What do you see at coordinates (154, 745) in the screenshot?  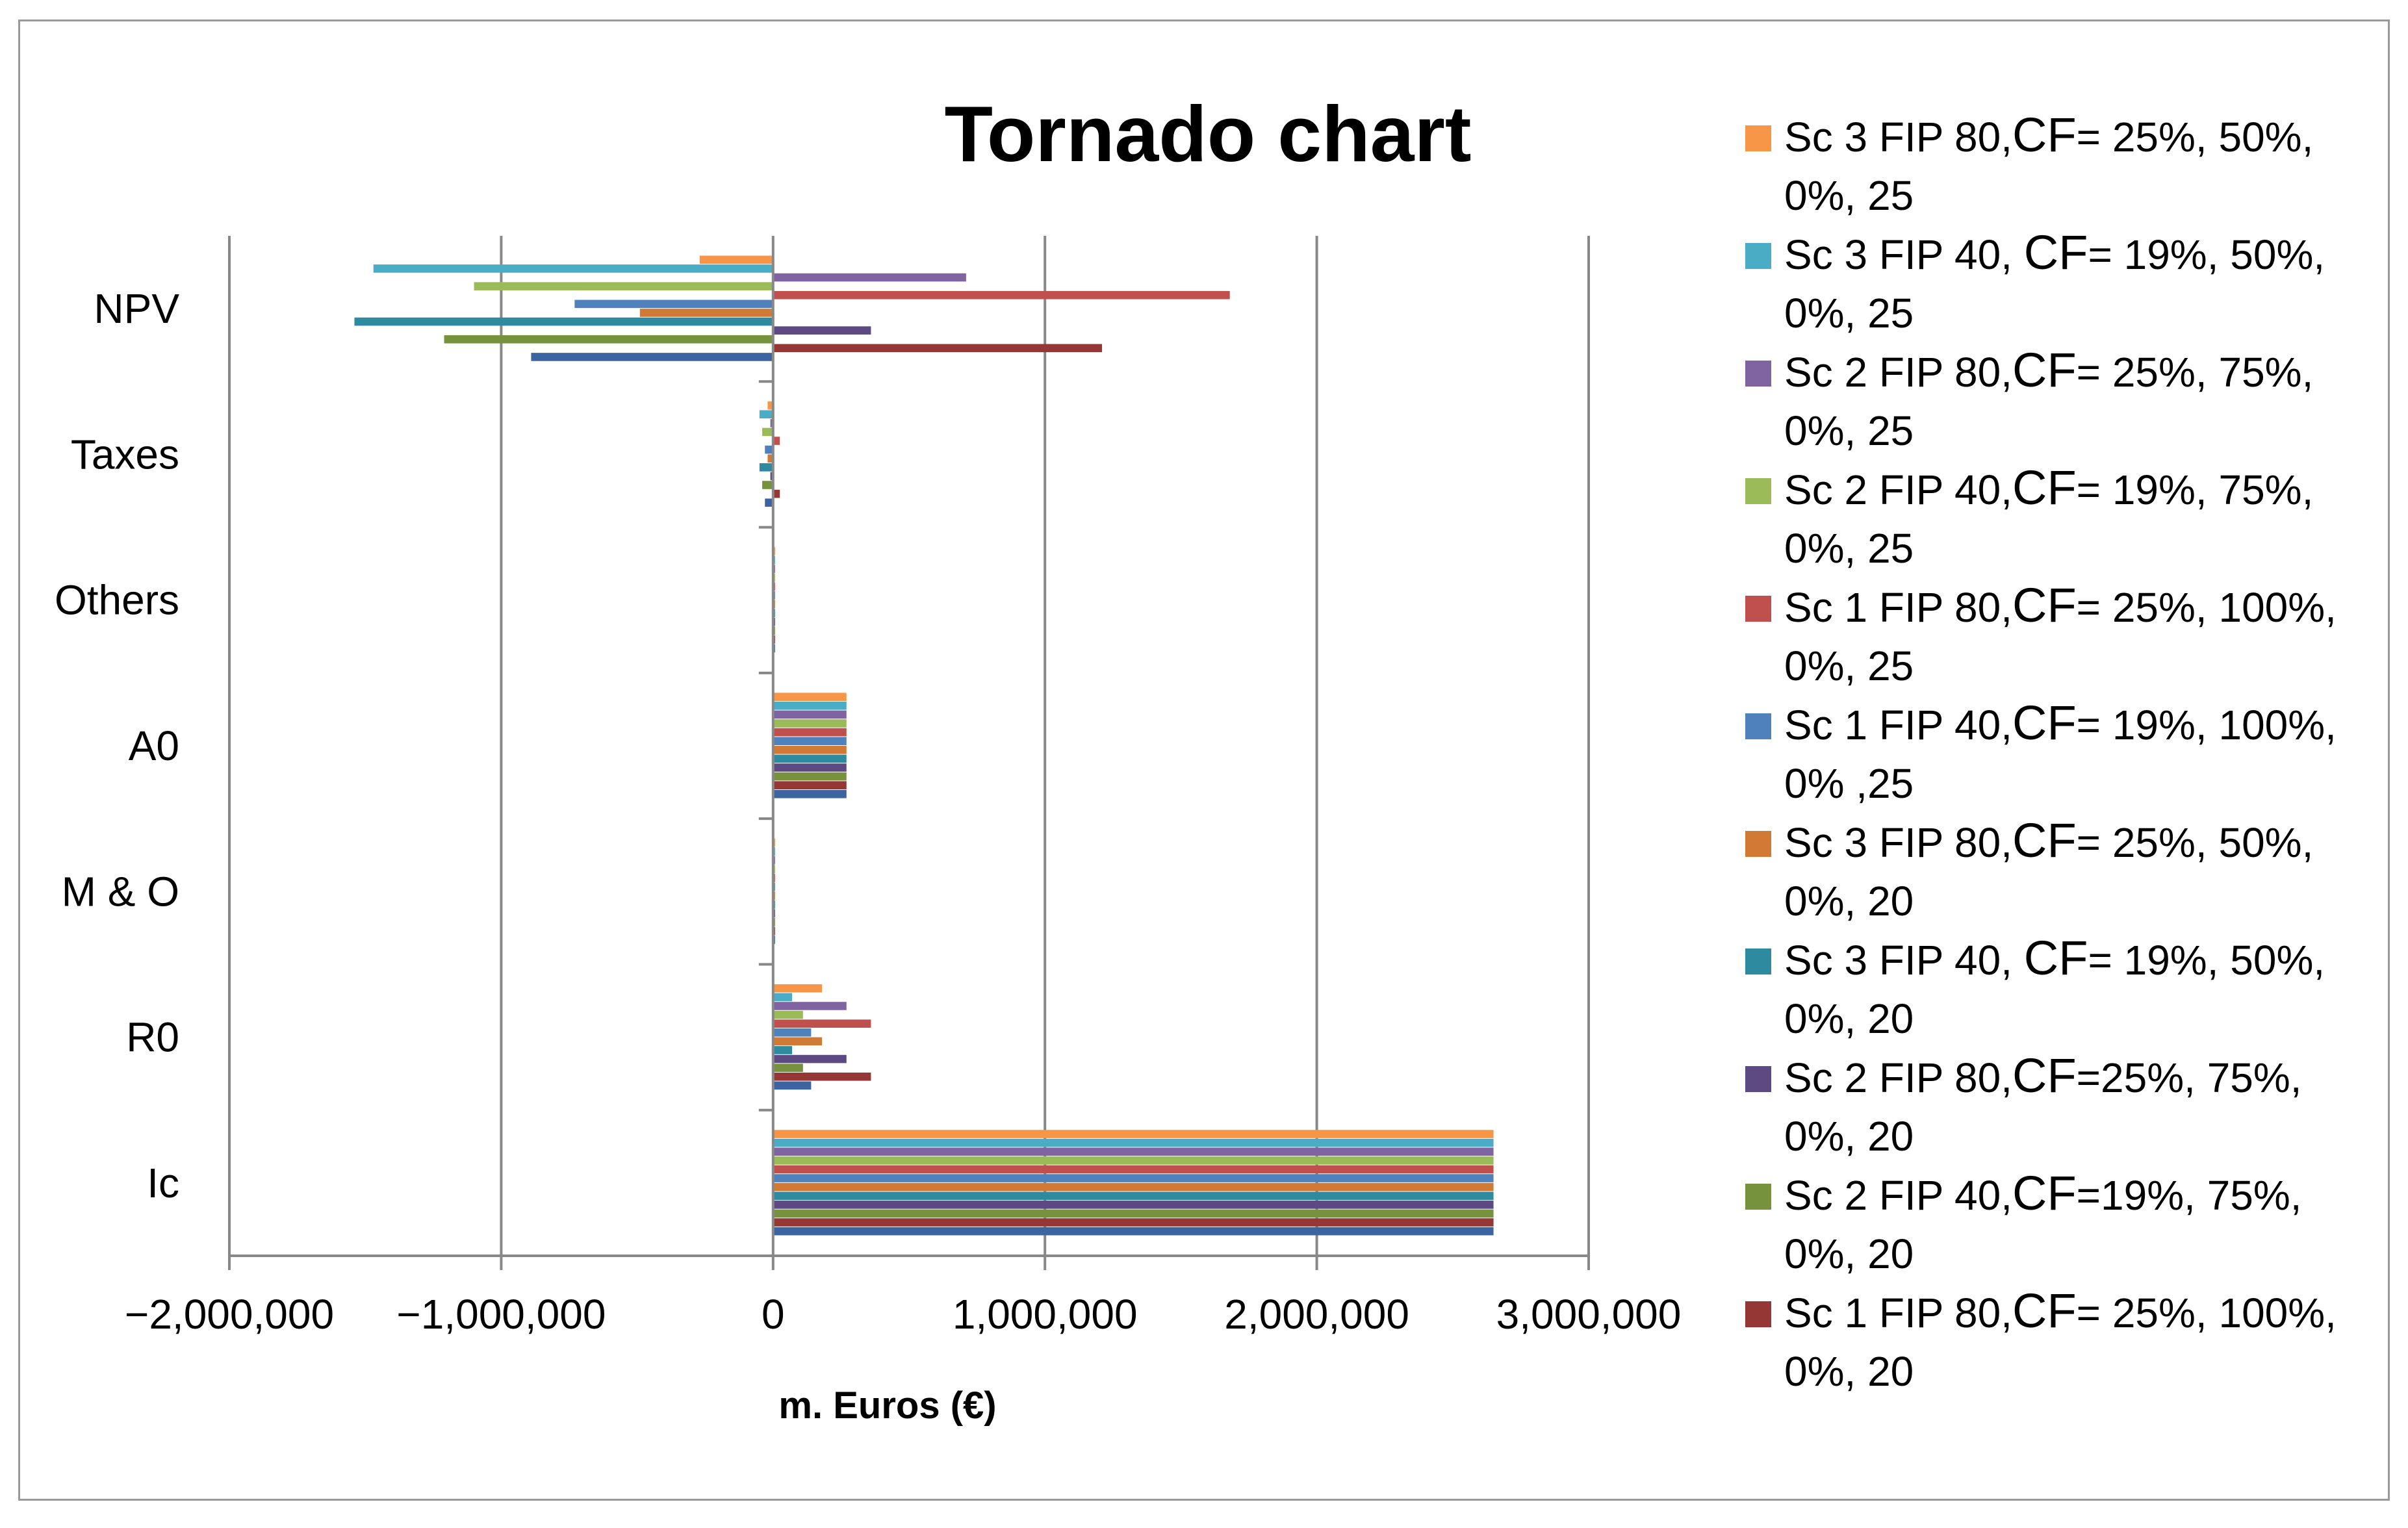 I see `category-label-3: A0` at bounding box center [154, 745].